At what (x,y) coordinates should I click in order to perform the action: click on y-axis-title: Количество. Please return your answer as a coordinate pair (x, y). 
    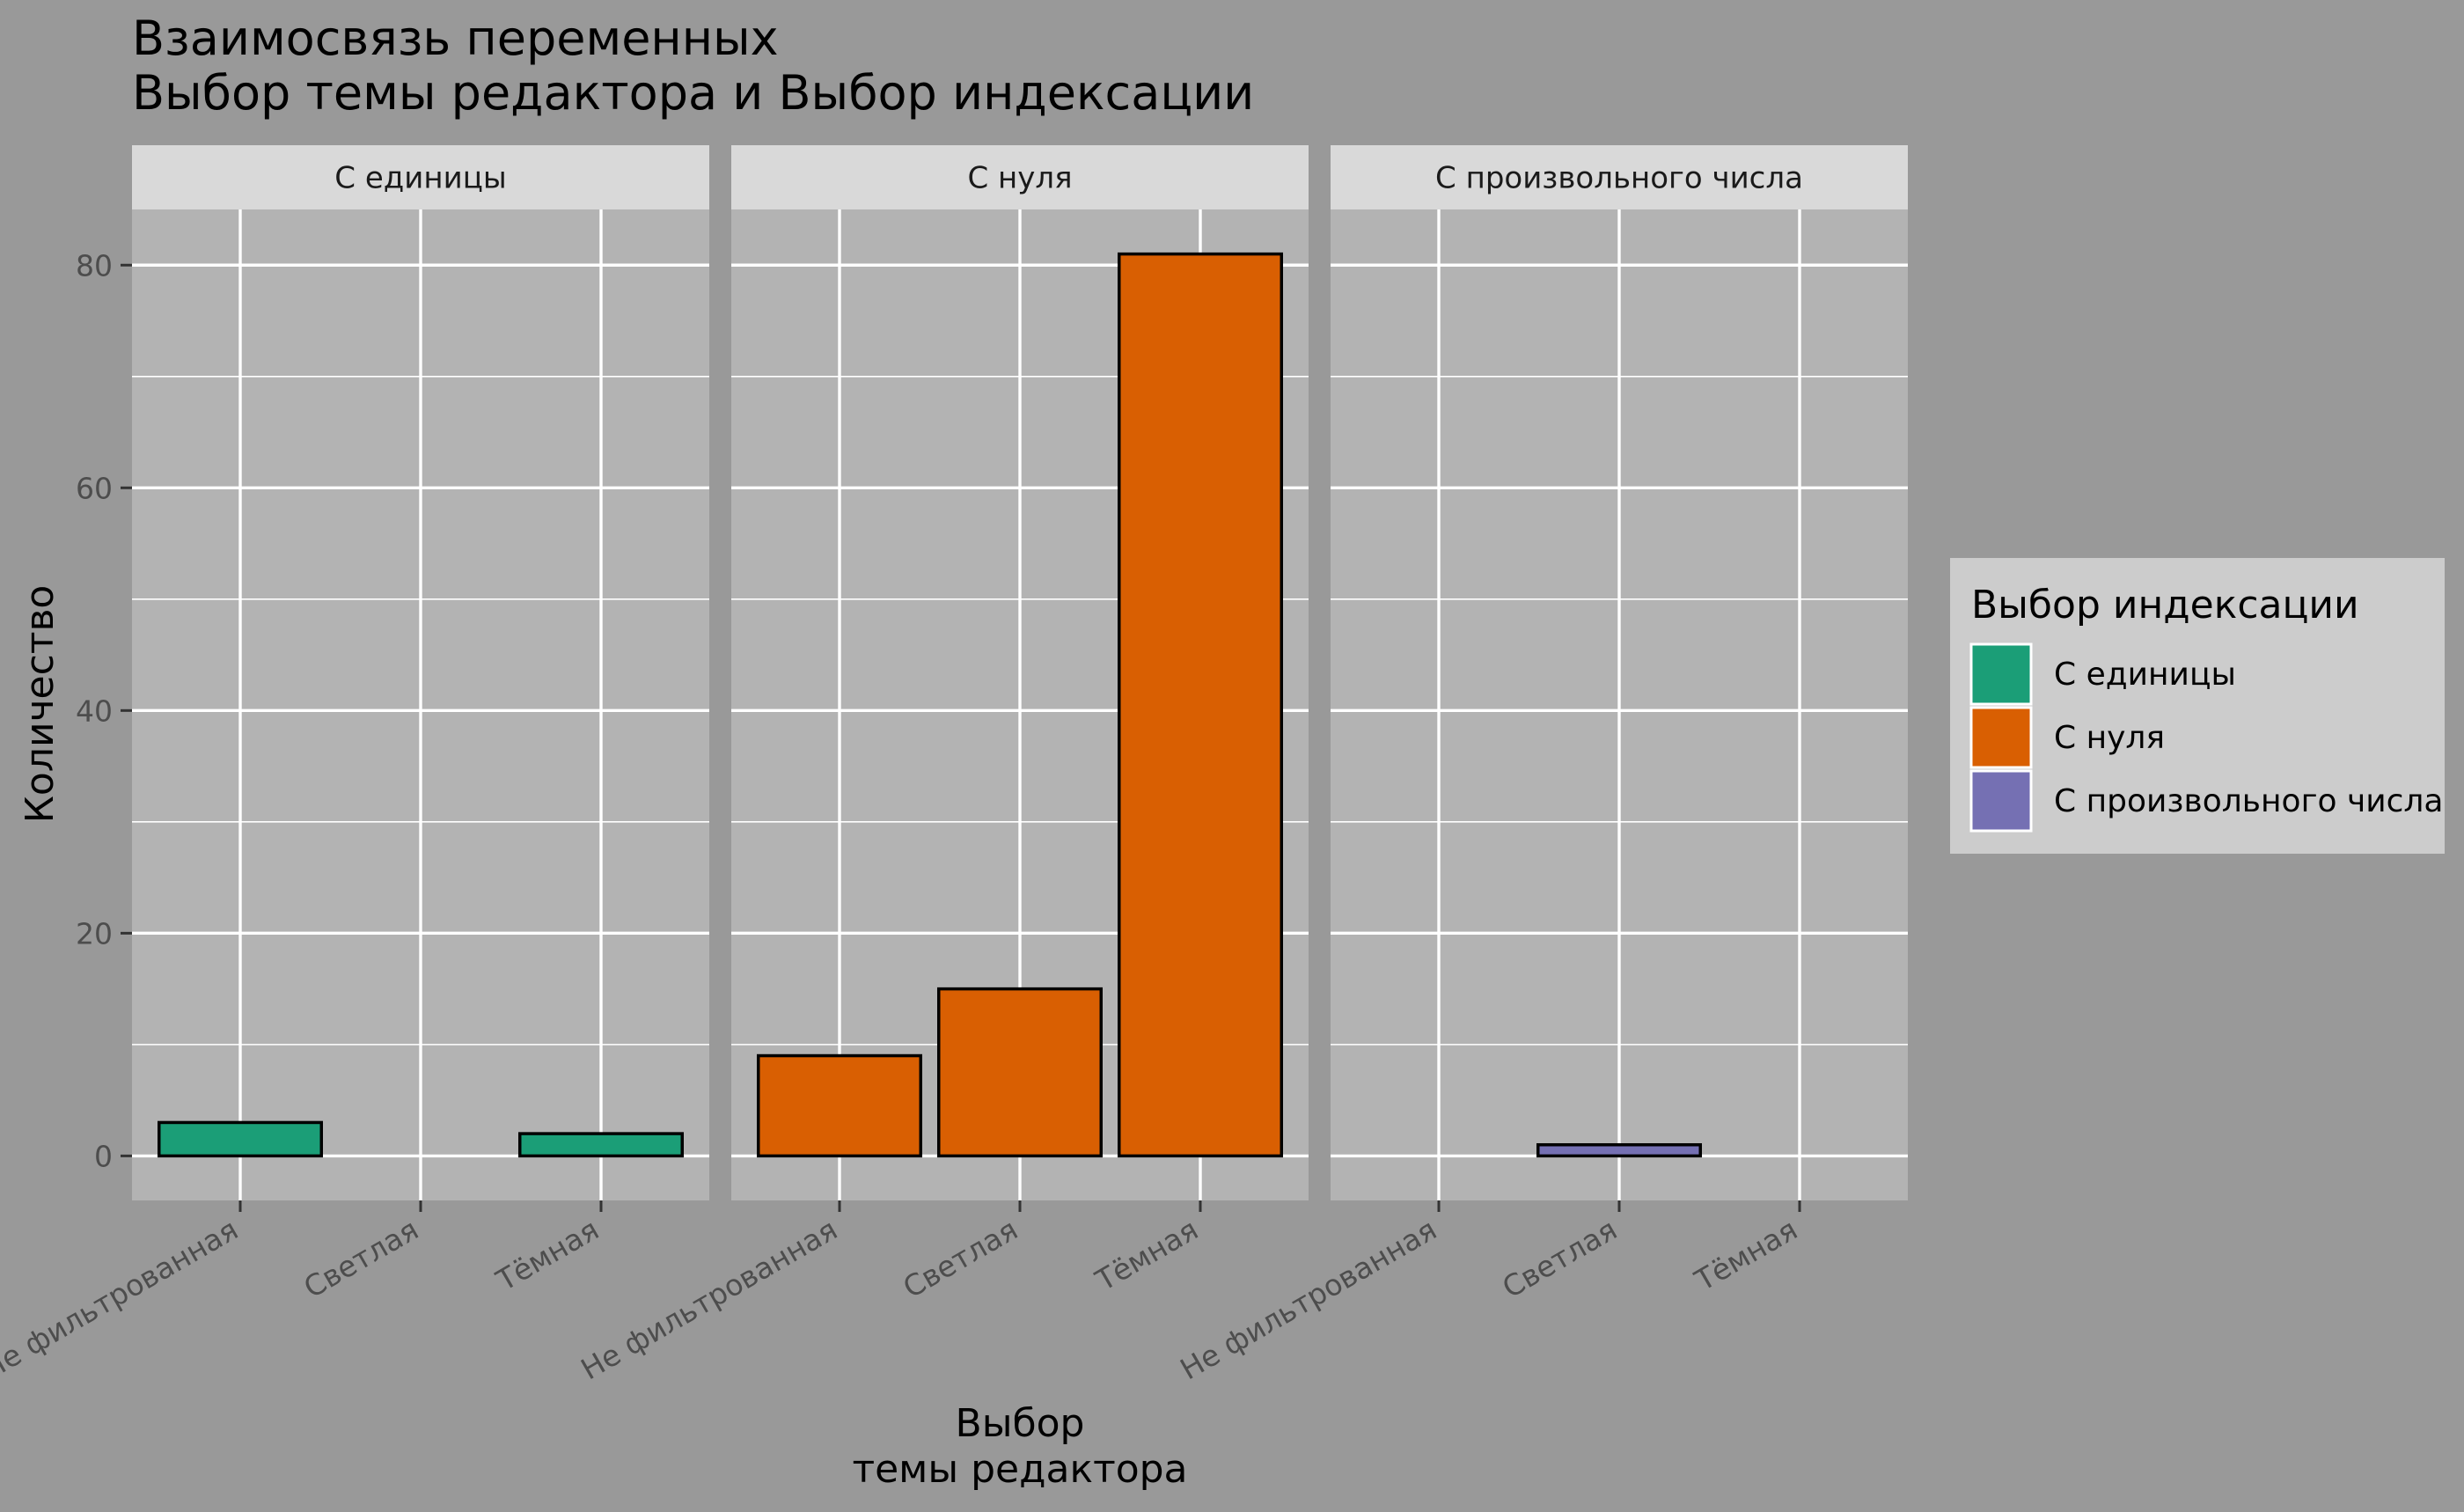
    Looking at the image, I should click on (40, 704).